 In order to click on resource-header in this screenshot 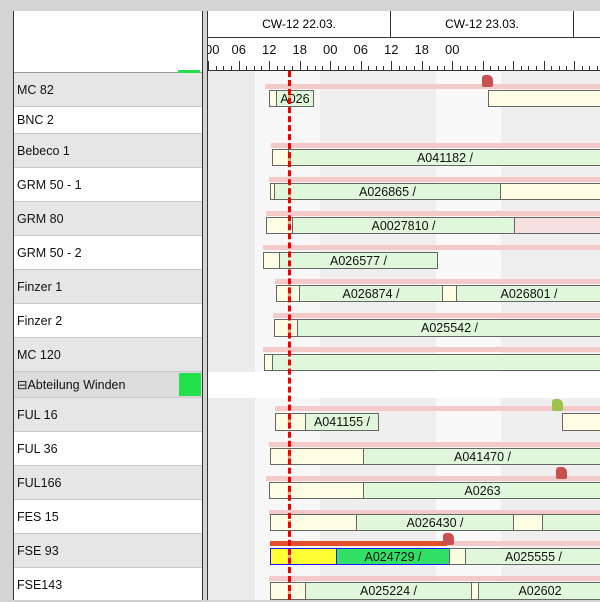, I will do `click(108, 42)`.